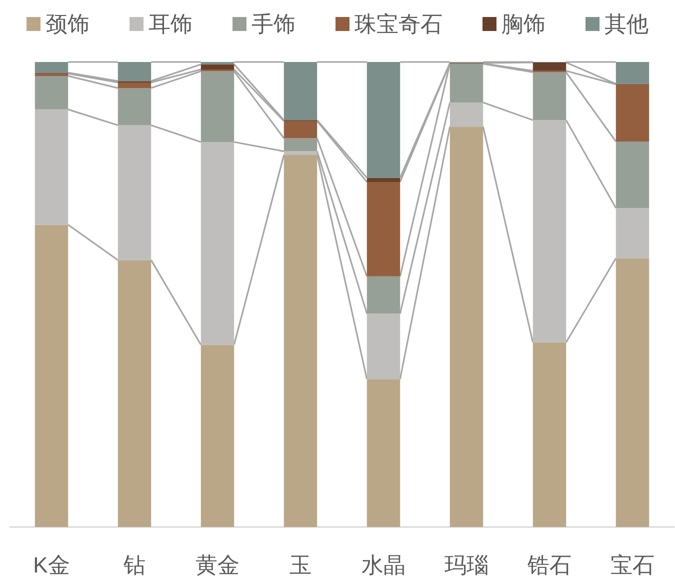  What do you see at coordinates (524, 24) in the screenshot?
I see `legend-label: 胸饰` at bounding box center [524, 24].